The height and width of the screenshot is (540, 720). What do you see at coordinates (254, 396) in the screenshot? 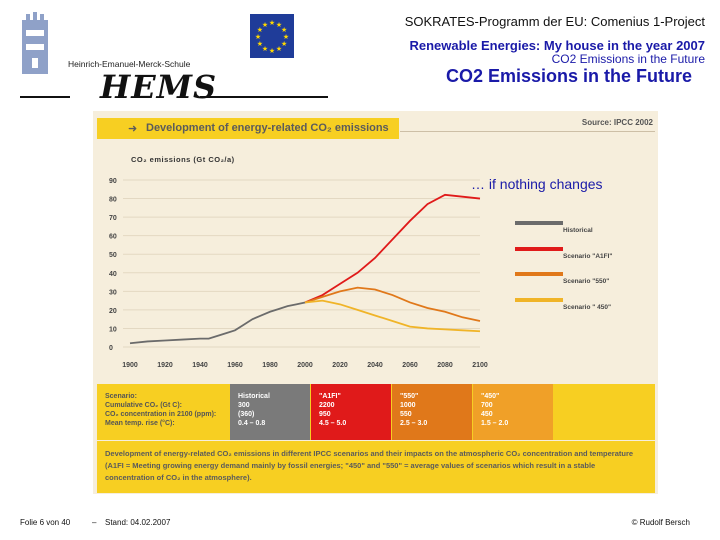
I see `column-head: Historical` at bounding box center [254, 396].